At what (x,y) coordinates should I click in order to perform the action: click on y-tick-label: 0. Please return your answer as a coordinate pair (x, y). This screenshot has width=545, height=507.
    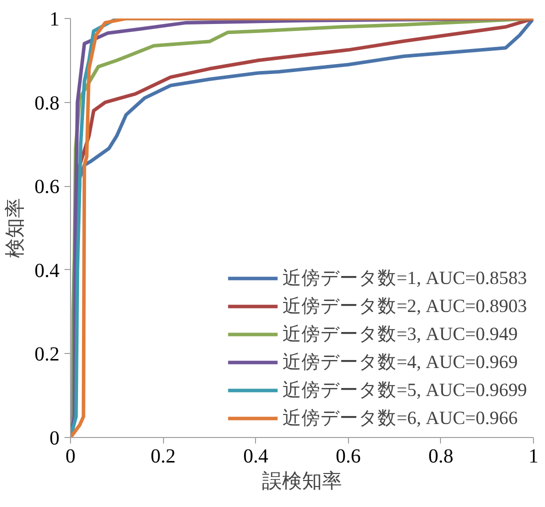
    Looking at the image, I should click on (55, 439).